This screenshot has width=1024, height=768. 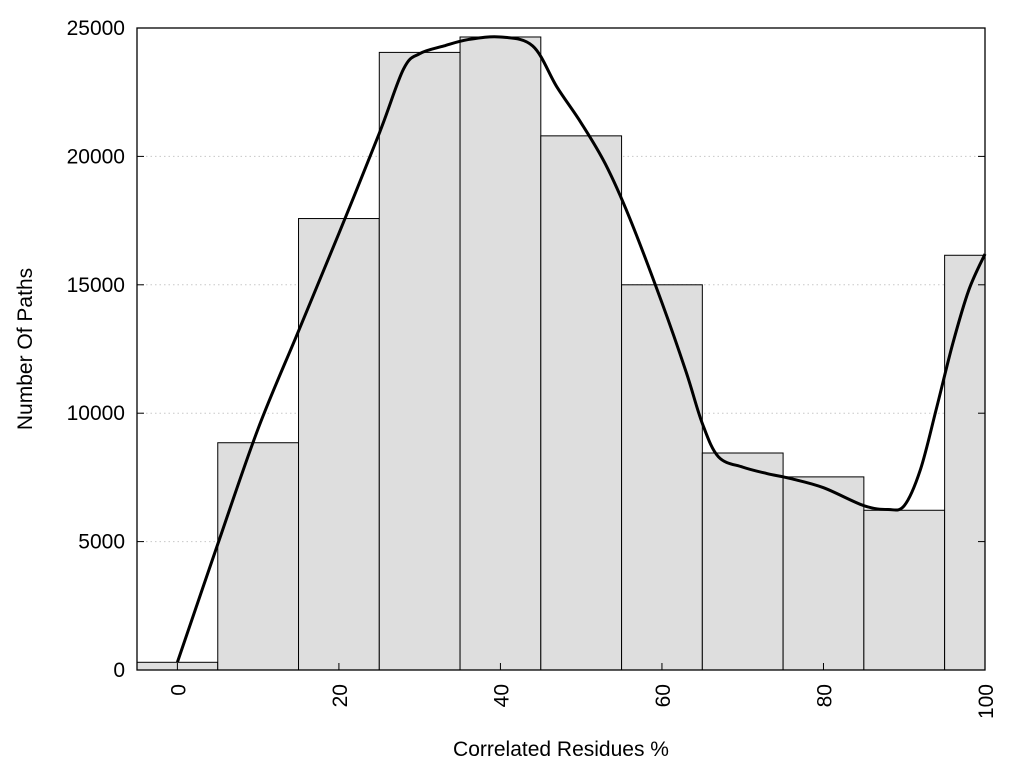 I want to click on y-tick-label: 10000, so click(x=96, y=413).